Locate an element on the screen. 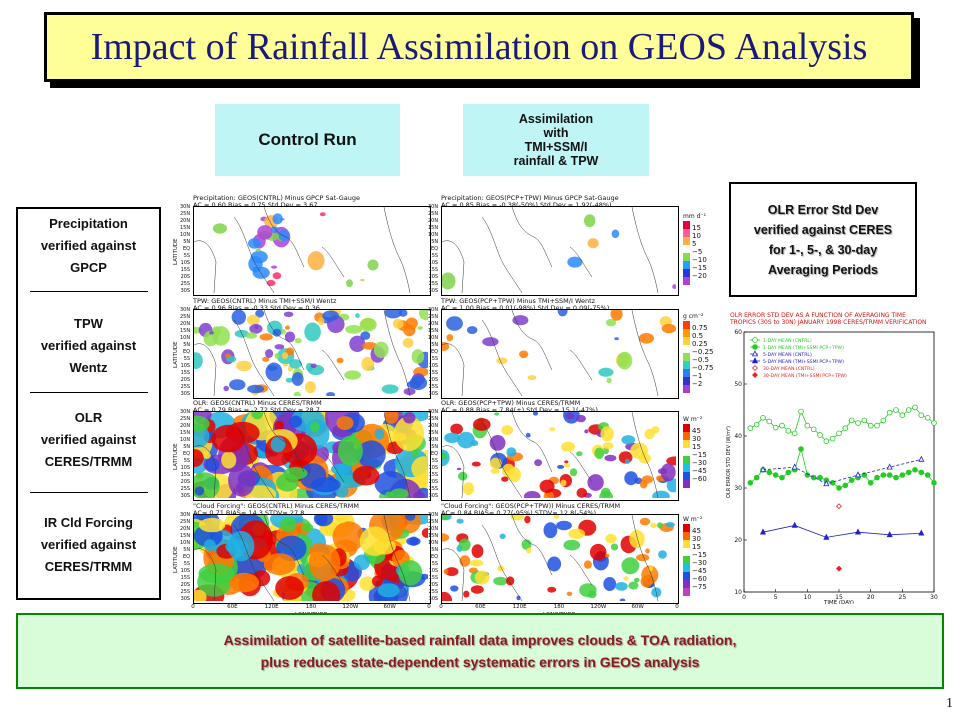 This screenshot has height=720, width=960. lat-tick: 5N is located at coordinates (435, 550).